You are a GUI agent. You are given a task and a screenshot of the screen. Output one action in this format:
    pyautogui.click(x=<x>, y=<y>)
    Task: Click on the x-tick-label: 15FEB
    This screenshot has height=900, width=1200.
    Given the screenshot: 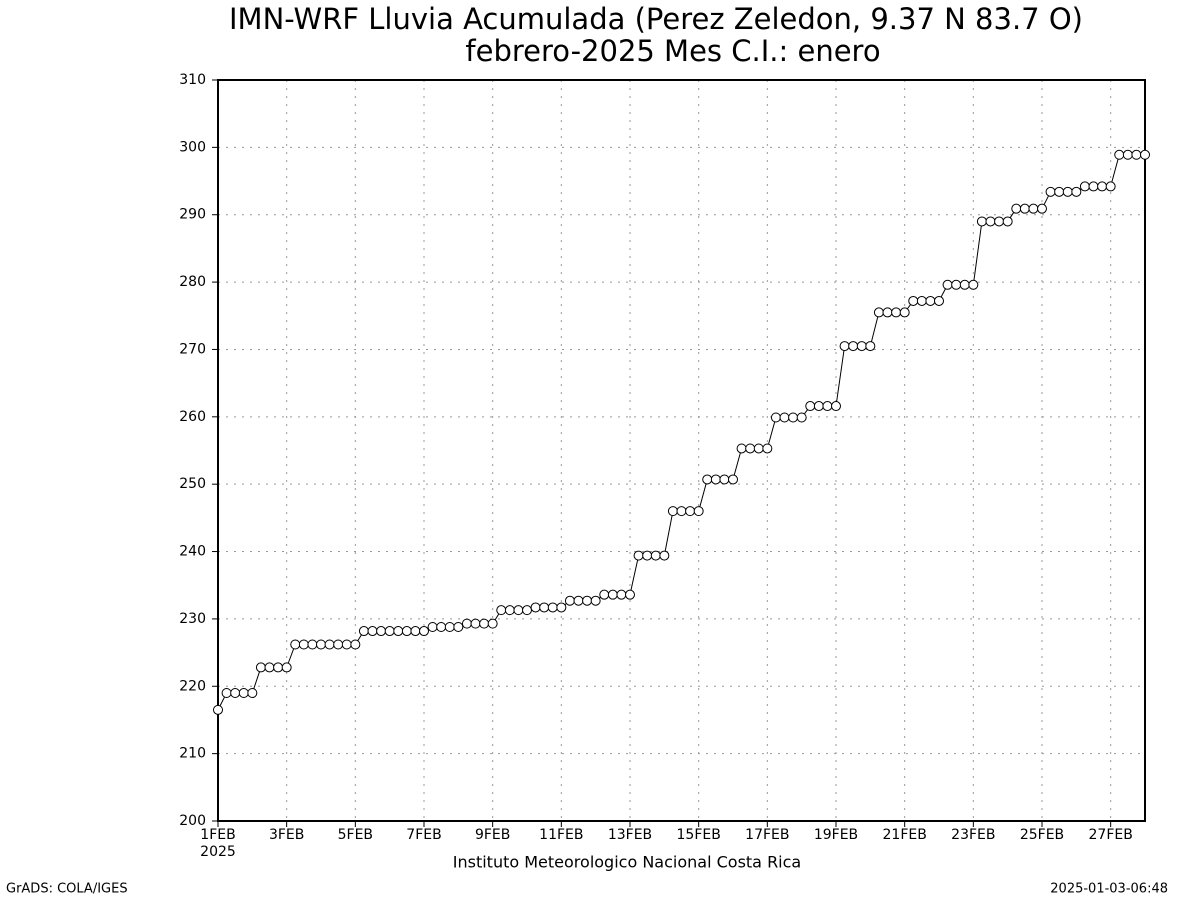 What is the action you would take?
    pyautogui.click(x=699, y=835)
    